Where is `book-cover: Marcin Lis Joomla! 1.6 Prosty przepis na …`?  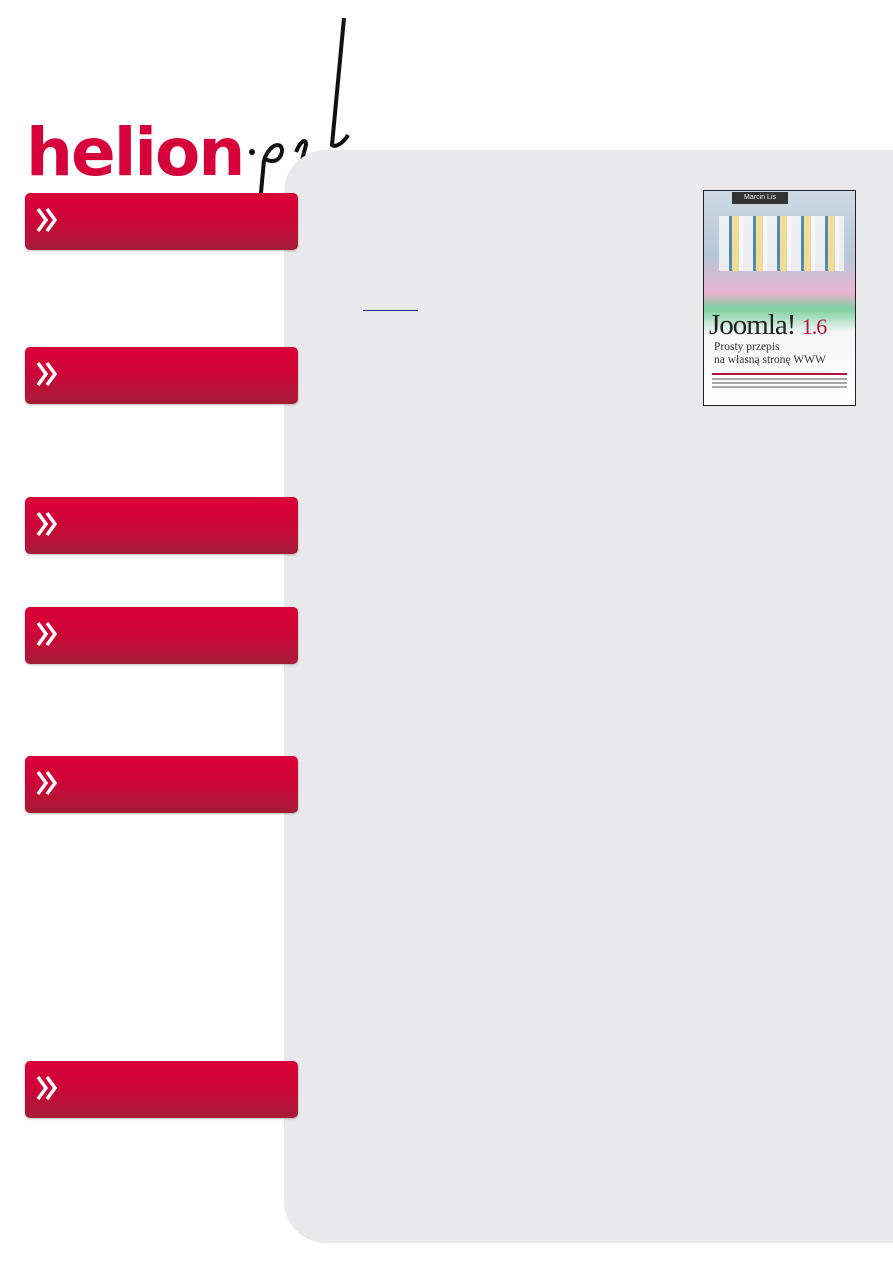
book-cover: Marcin Lis Joomla! 1.6 Prosty przepis na … is located at coordinates (779, 298).